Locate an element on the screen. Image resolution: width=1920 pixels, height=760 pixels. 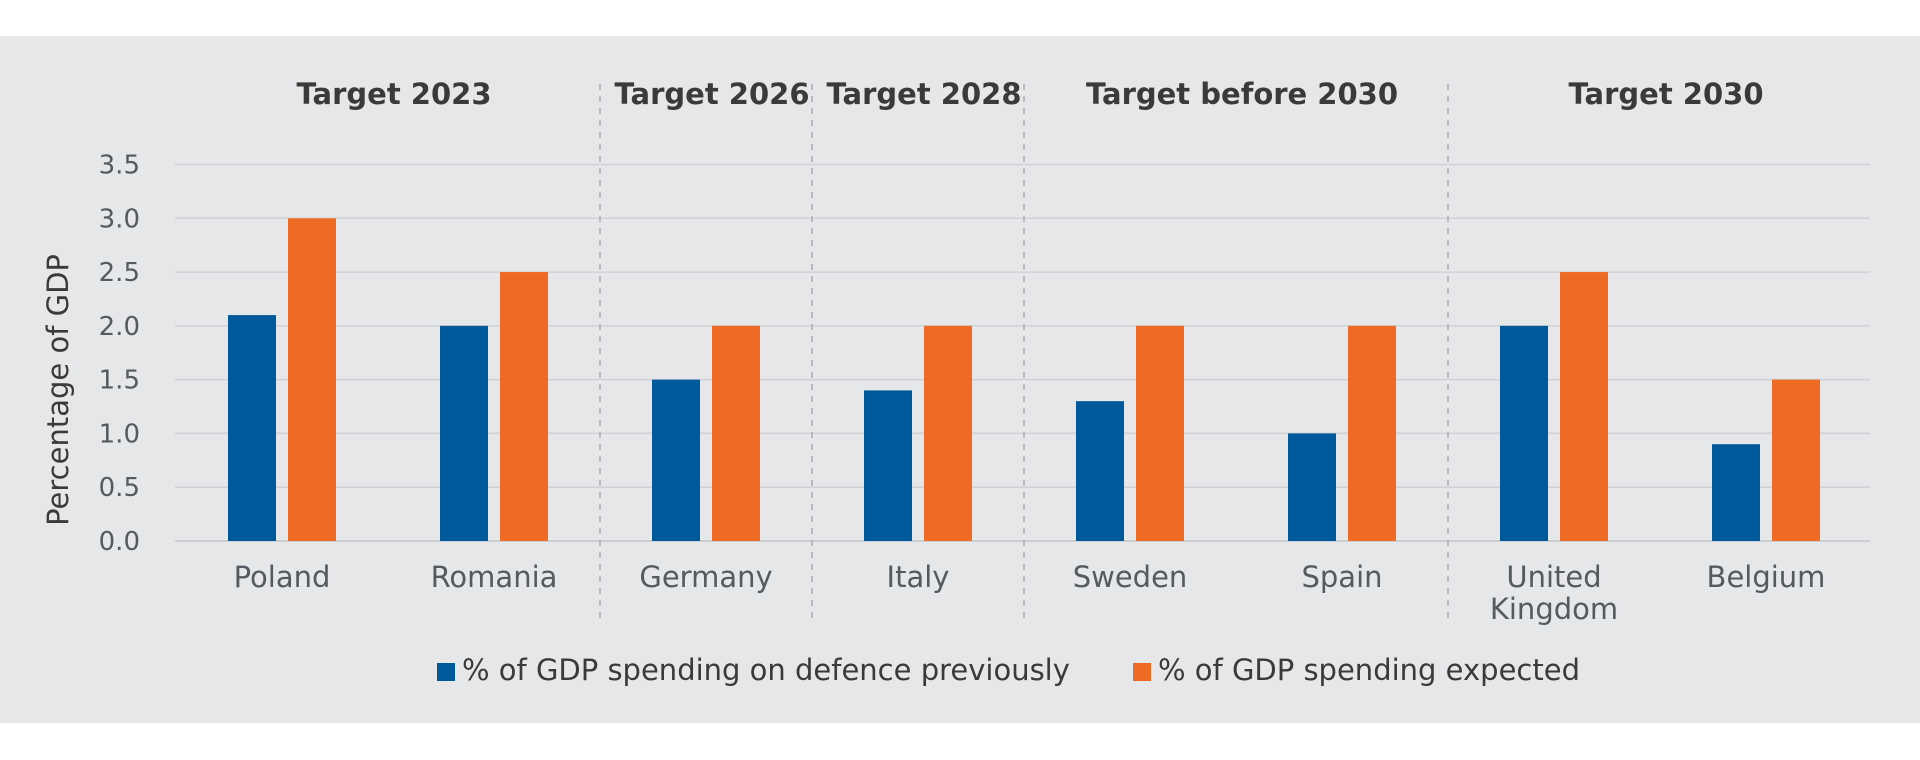
bar-expected-romania is located at coordinates (524, 406).